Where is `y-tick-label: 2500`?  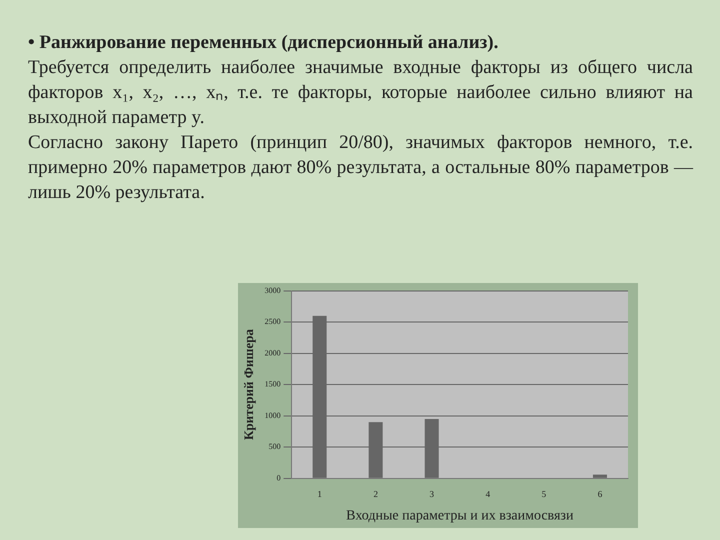
y-tick-label: 2500 is located at coordinates (272, 321).